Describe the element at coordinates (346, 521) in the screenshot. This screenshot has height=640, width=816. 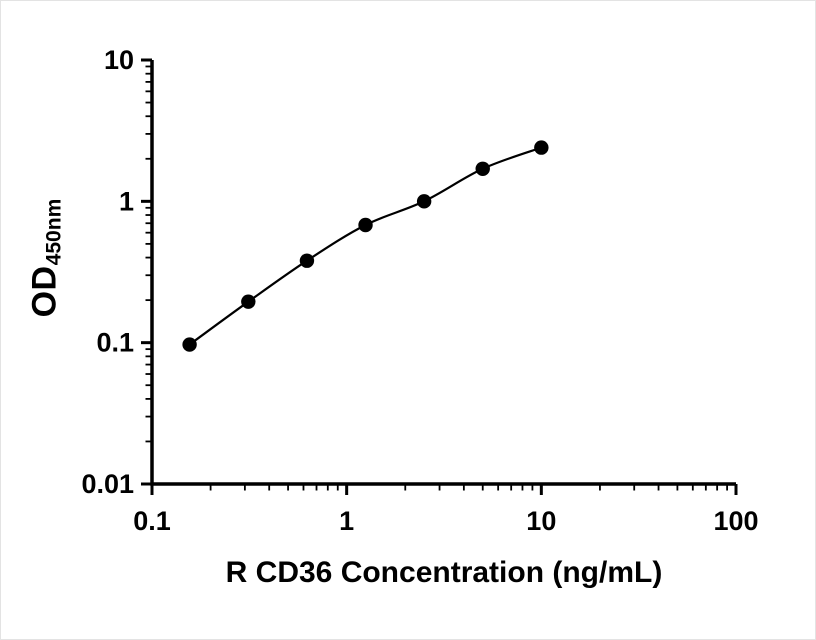
I see `x-tick-label: 1` at that location.